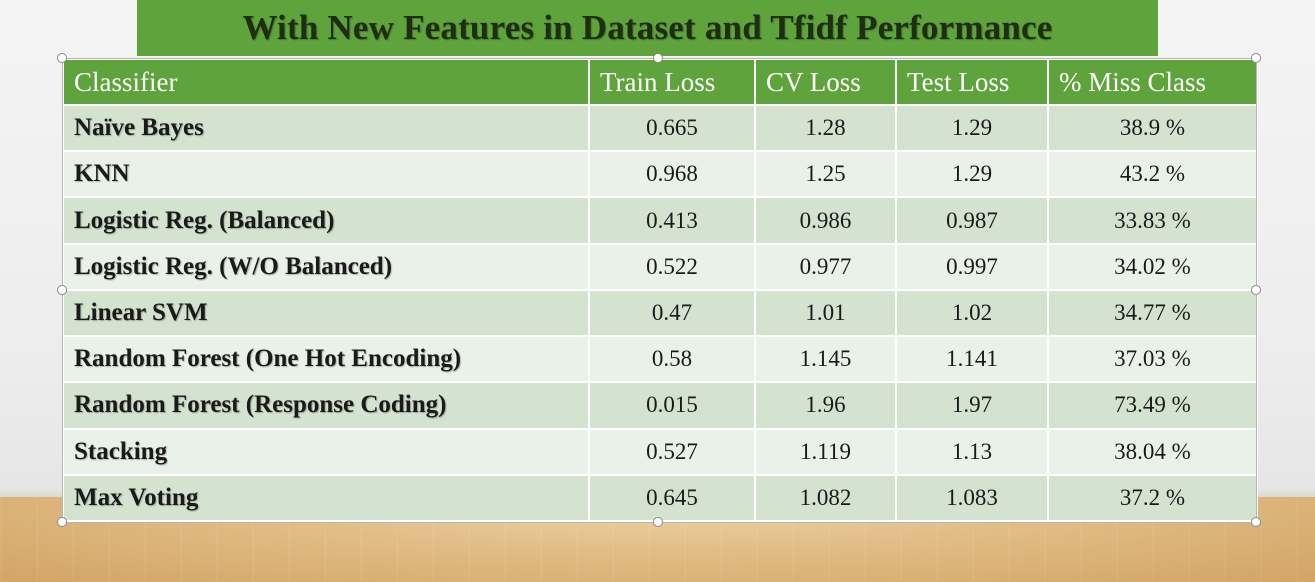  What do you see at coordinates (326, 220) in the screenshot?
I see `cell-classifier: Logistic Reg. (Balanced)` at bounding box center [326, 220].